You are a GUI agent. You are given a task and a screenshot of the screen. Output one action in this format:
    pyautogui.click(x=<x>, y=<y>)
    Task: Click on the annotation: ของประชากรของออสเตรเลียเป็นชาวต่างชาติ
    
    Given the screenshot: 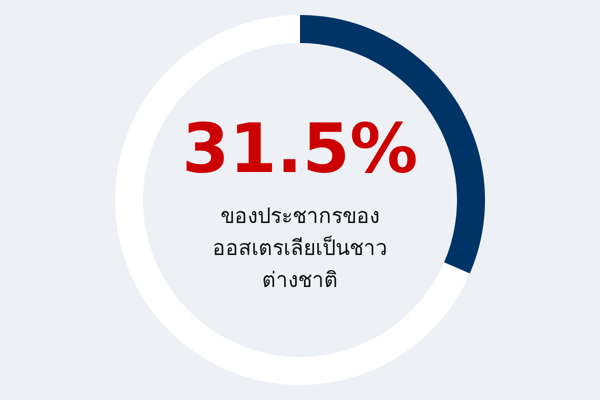 What is the action you would take?
    pyautogui.click(x=300, y=248)
    